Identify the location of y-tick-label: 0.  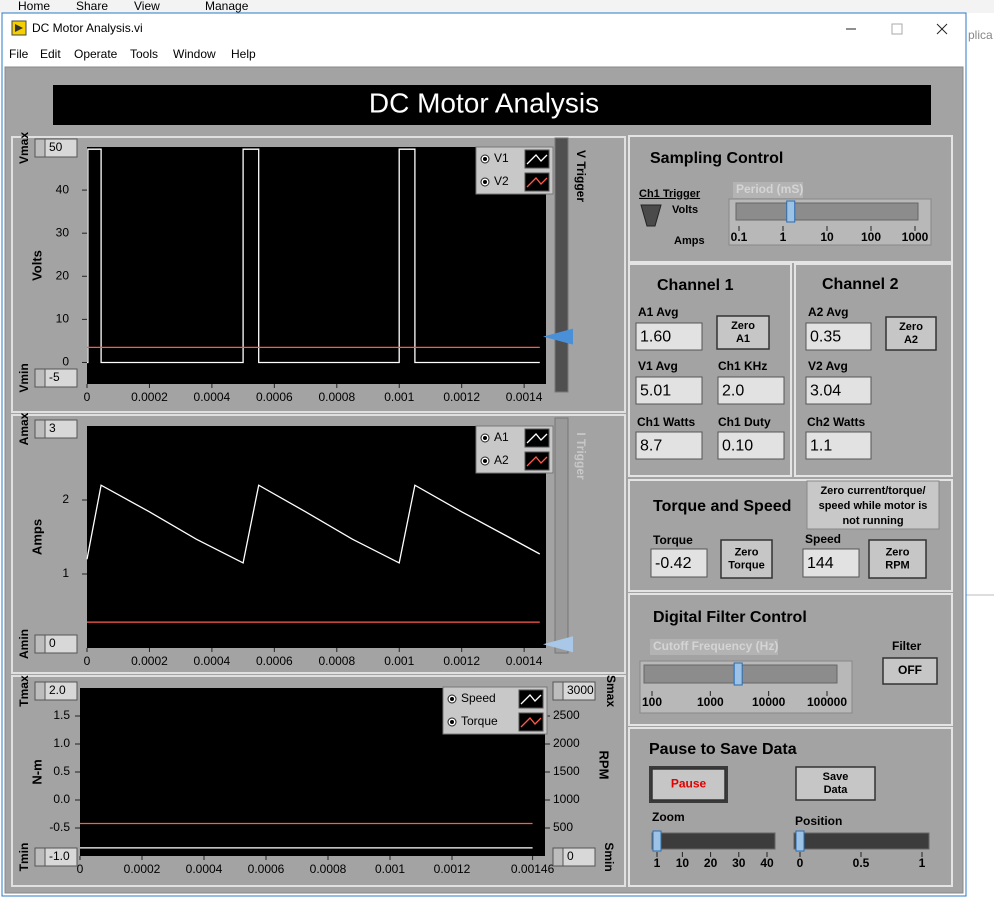
(65, 362).